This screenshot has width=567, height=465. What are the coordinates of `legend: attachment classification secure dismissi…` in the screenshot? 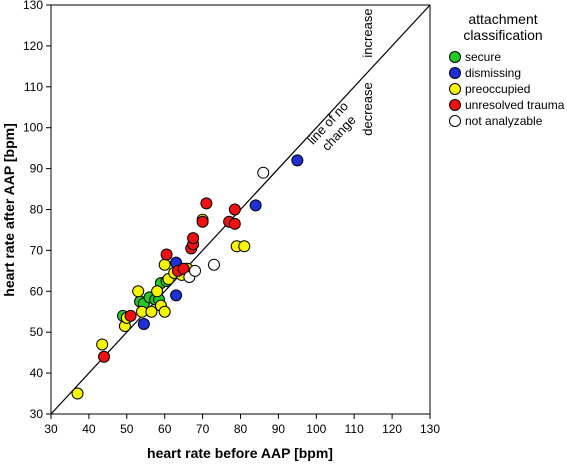 It's located at (507, 69).